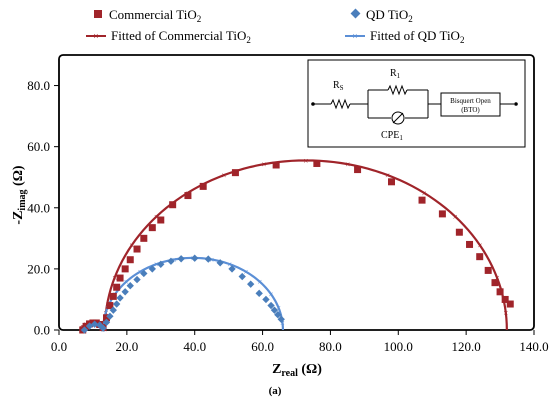  What do you see at coordinates (470, 101) in the screenshot?
I see `bto-label-line1: Bisquert Open` at bounding box center [470, 101].